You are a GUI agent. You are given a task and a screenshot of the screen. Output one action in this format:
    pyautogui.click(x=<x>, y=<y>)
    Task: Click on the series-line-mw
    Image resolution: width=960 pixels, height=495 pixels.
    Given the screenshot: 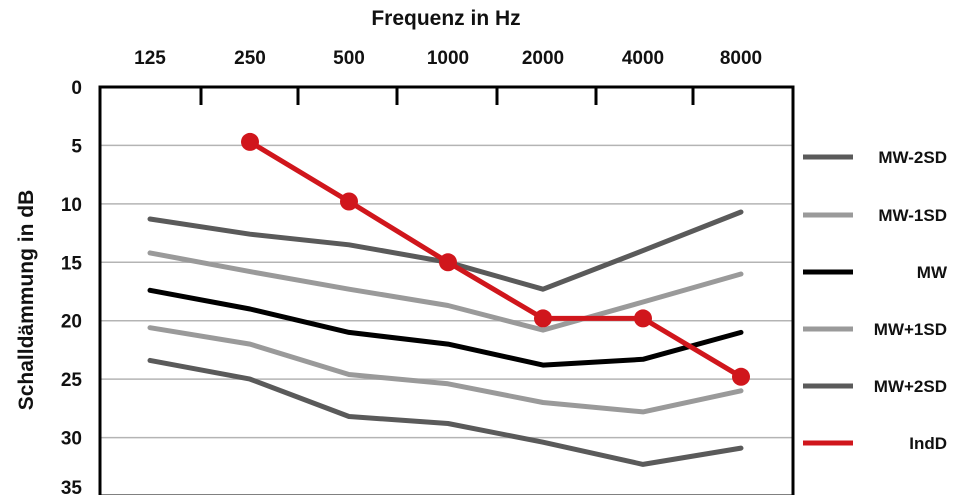 What is the action you would take?
    pyautogui.click(x=445, y=327)
    